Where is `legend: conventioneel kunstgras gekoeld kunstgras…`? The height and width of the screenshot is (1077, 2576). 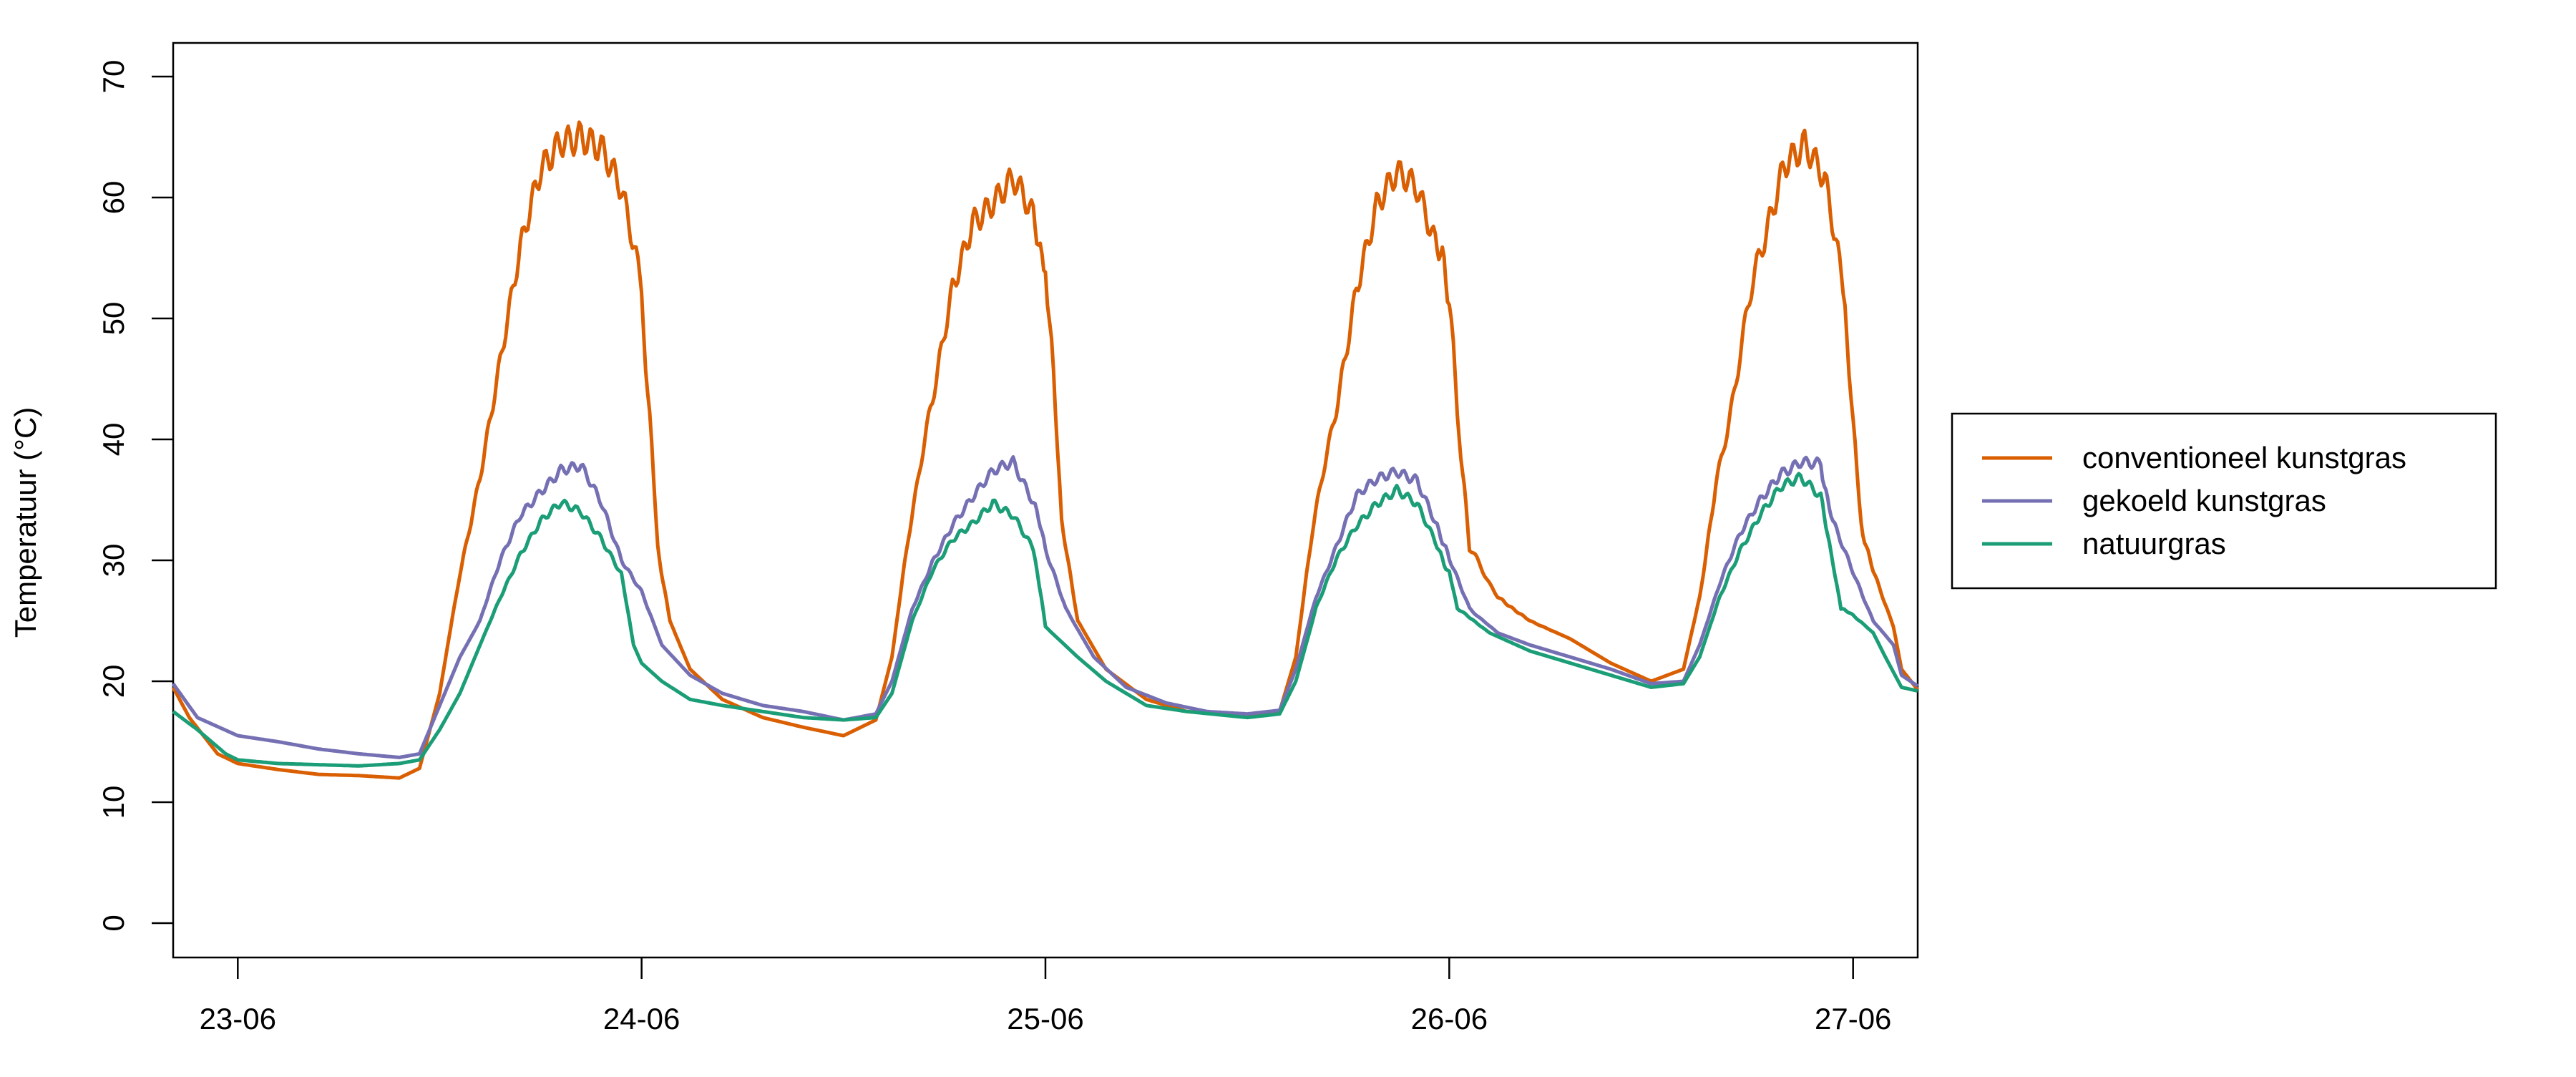
legend: conventioneel kunstgras gekoeld kunstgras… is located at coordinates (2224, 501).